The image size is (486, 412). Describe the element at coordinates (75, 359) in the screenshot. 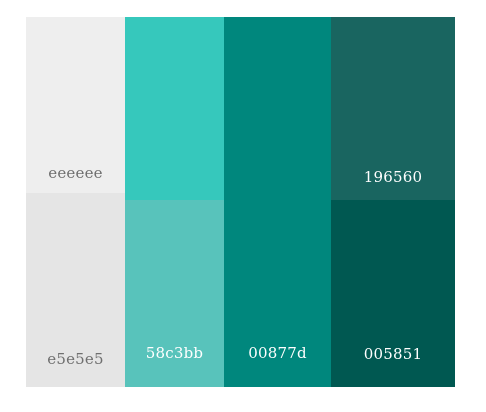

I see `swatch-label-e5e5e5: e5e5e5` at that location.